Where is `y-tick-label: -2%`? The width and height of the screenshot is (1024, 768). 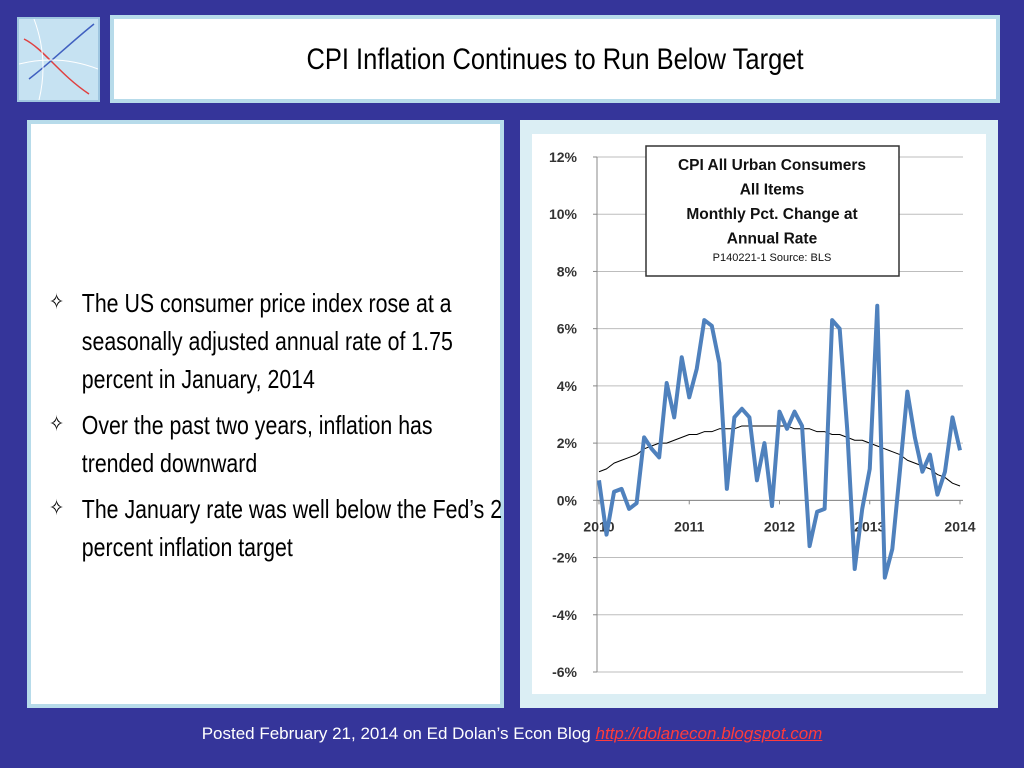
y-tick-label: -2% is located at coordinates (564, 558).